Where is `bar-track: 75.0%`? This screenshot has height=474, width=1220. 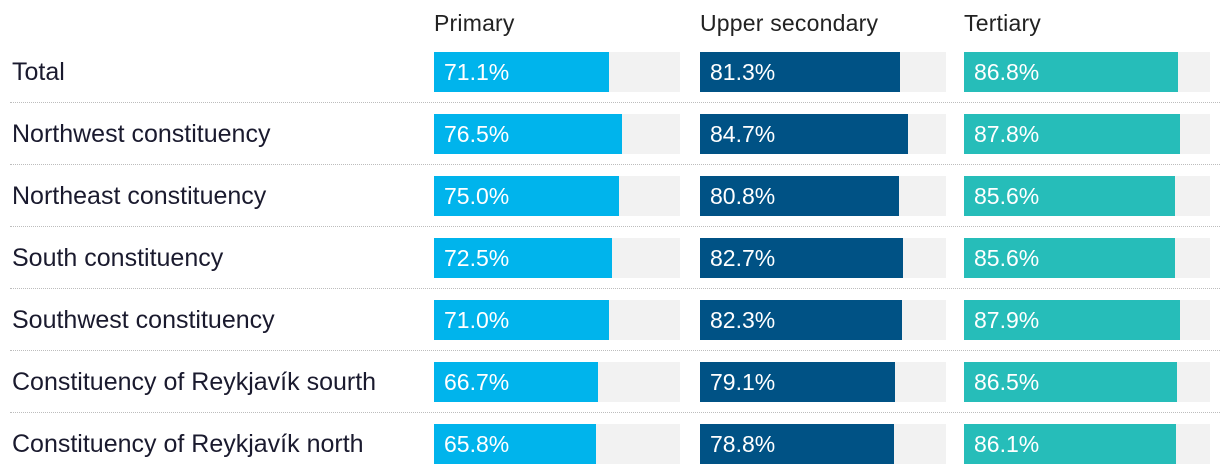 bar-track: 75.0% is located at coordinates (557, 196).